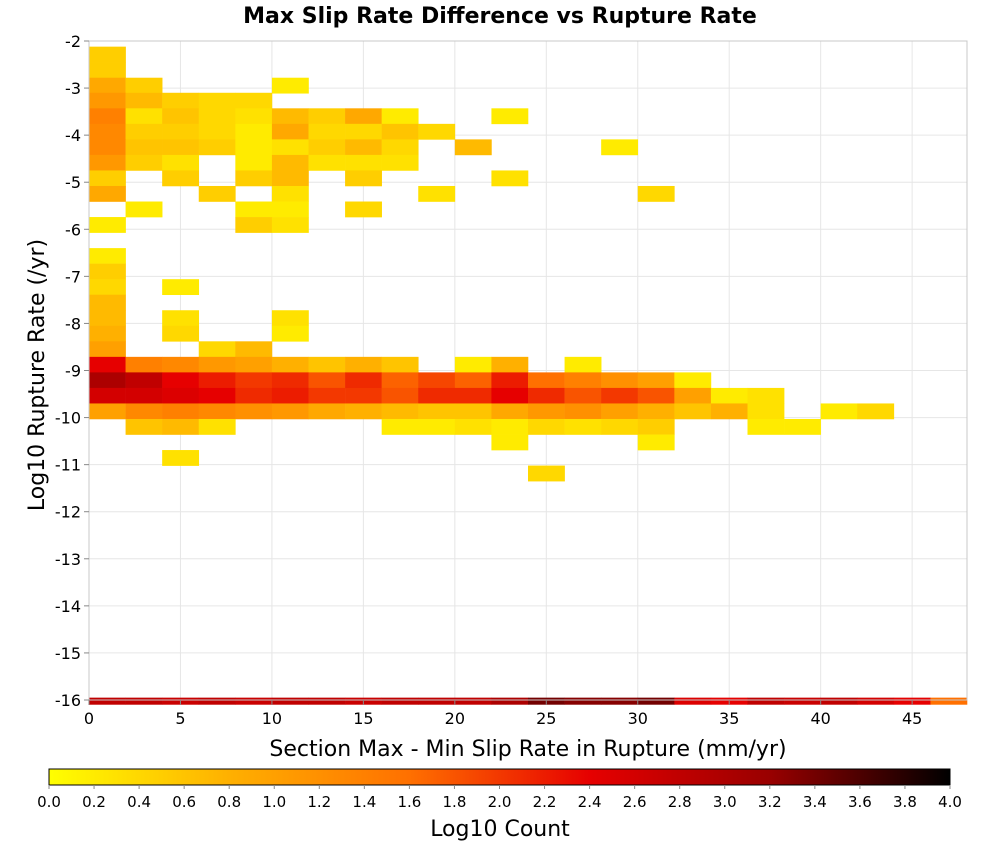 The width and height of the screenshot is (1000, 850). What do you see at coordinates (725, 802) in the screenshot?
I see `colorbar-tick-label: 3.0` at bounding box center [725, 802].